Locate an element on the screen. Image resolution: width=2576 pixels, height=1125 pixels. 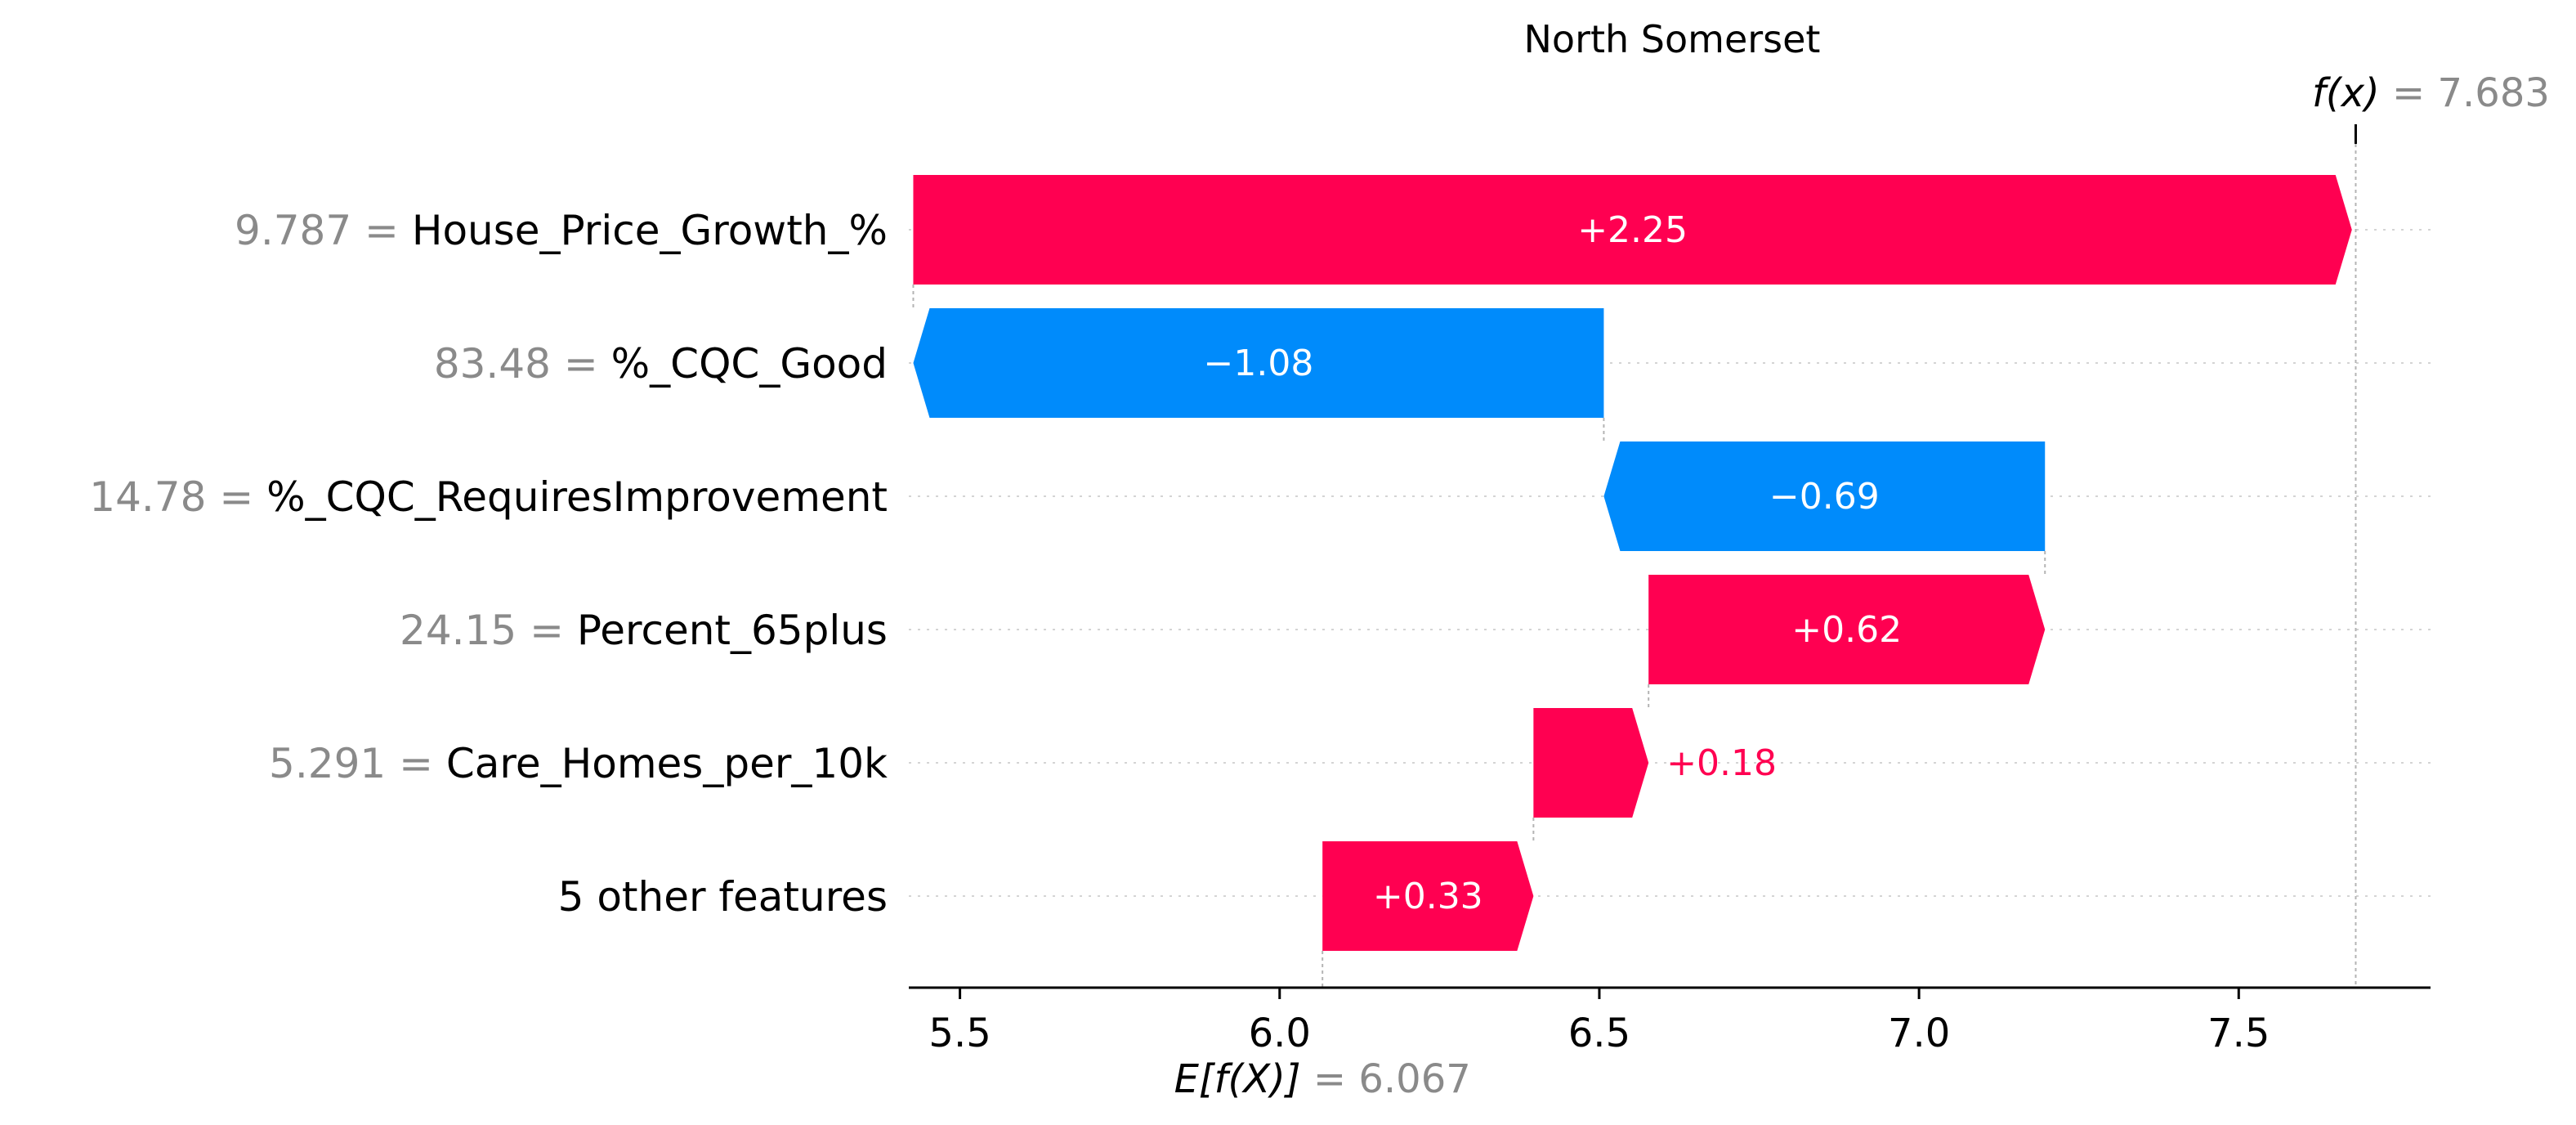
base-value-number: = 6.067 is located at coordinates (1392, 1079).